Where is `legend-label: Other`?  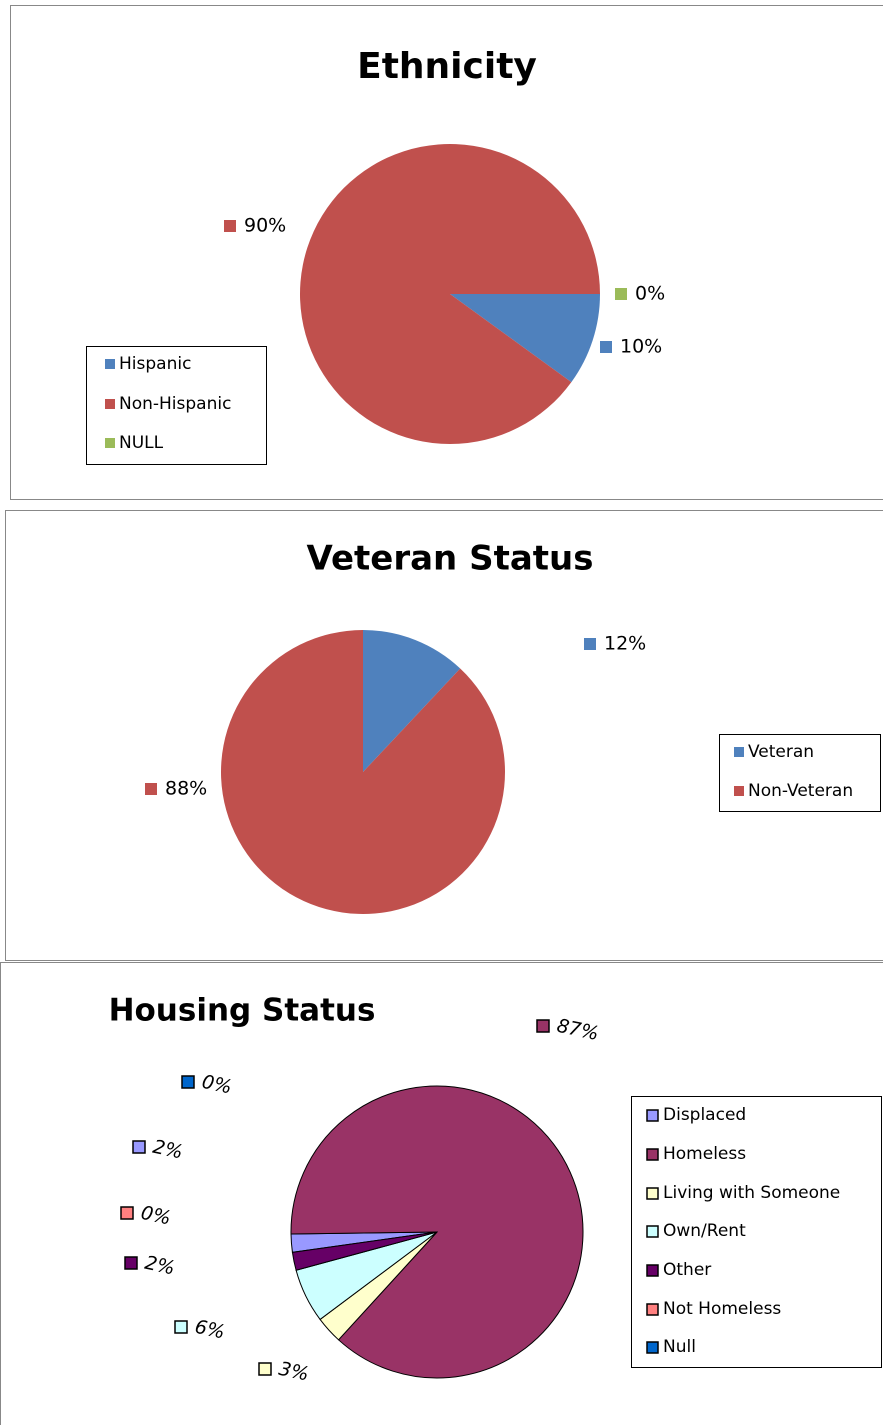 legend-label: Other is located at coordinates (687, 1270).